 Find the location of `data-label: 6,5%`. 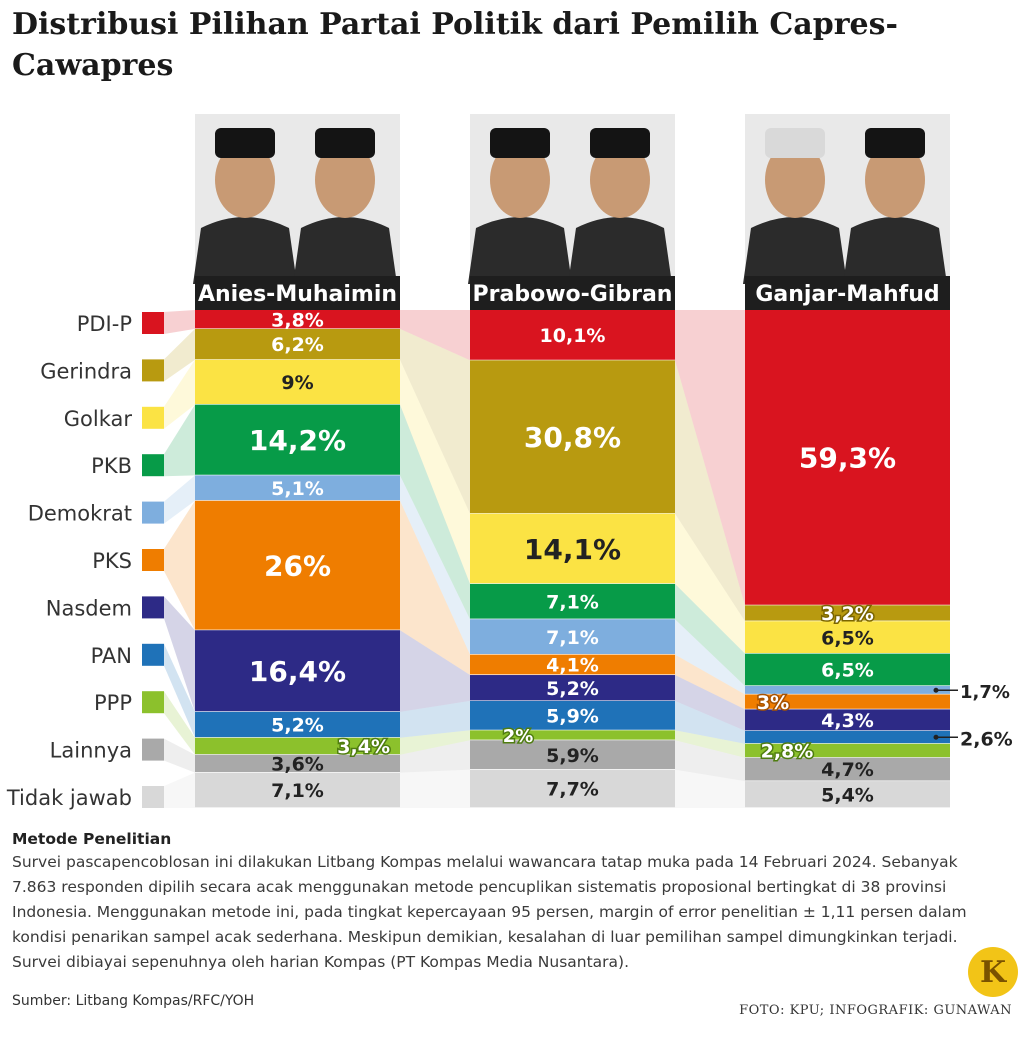

data-label: 6,5% is located at coordinates (847, 671).